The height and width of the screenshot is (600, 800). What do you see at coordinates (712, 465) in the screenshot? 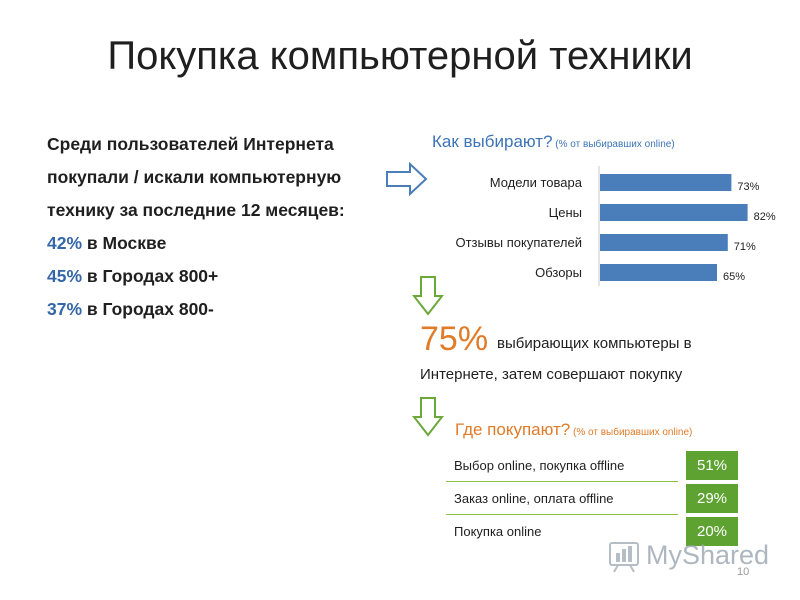
I see `row-value: 51%` at bounding box center [712, 465].